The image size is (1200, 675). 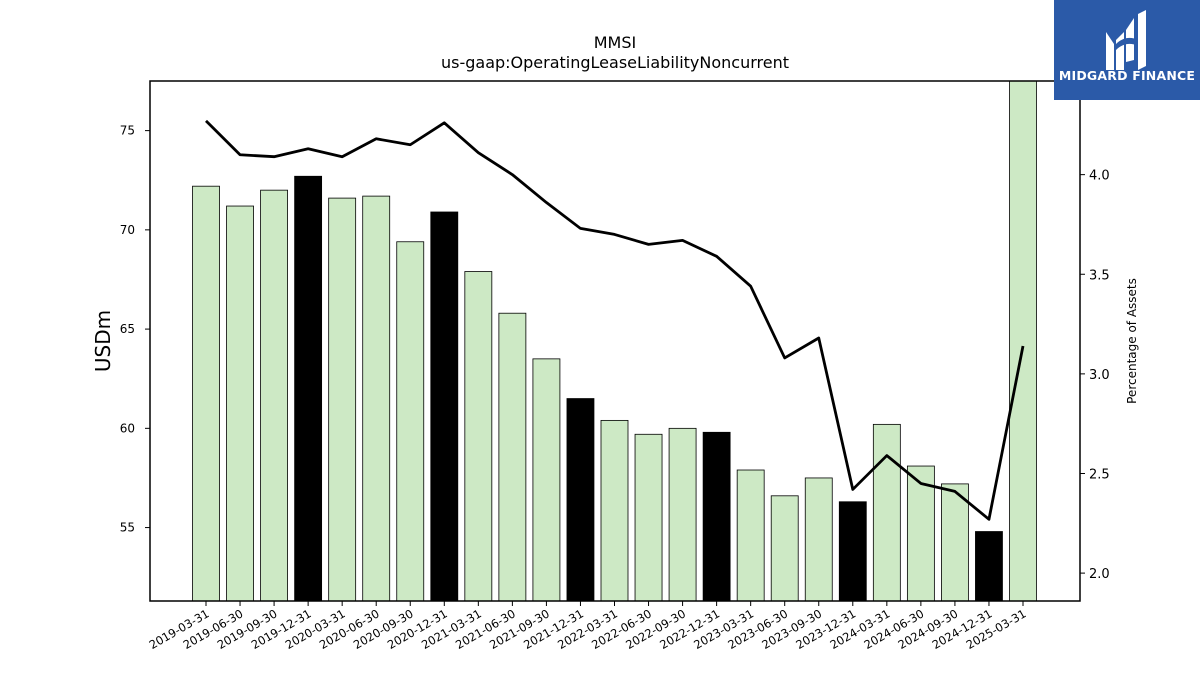 What do you see at coordinates (127, 329) in the screenshot?
I see `y-tick-label: 65` at bounding box center [127, 329].